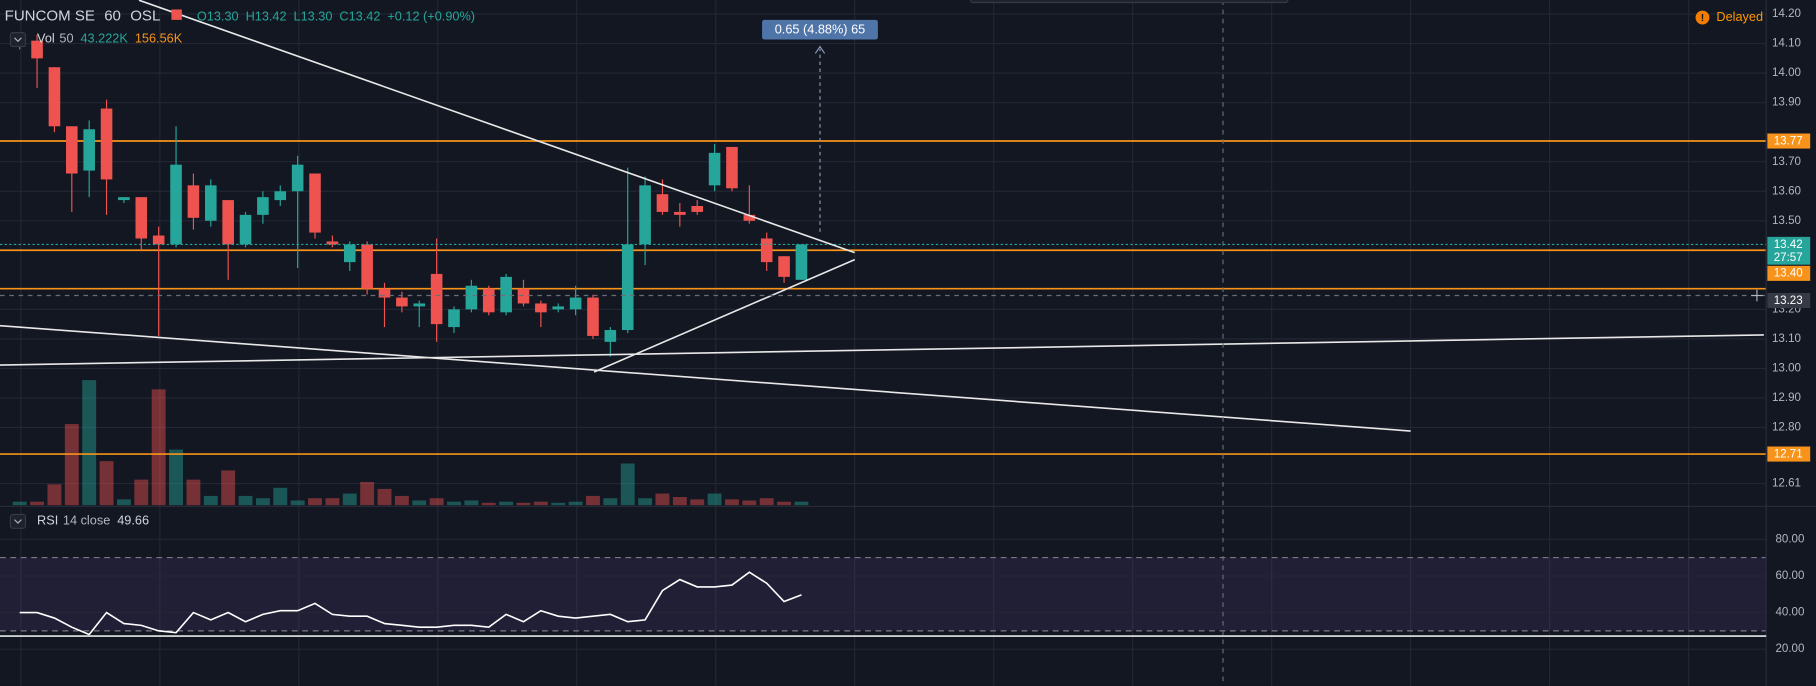 This screenshot has height=686, width=1816. I want to click on y-tick-label: 40.00, so click(1789, 613).